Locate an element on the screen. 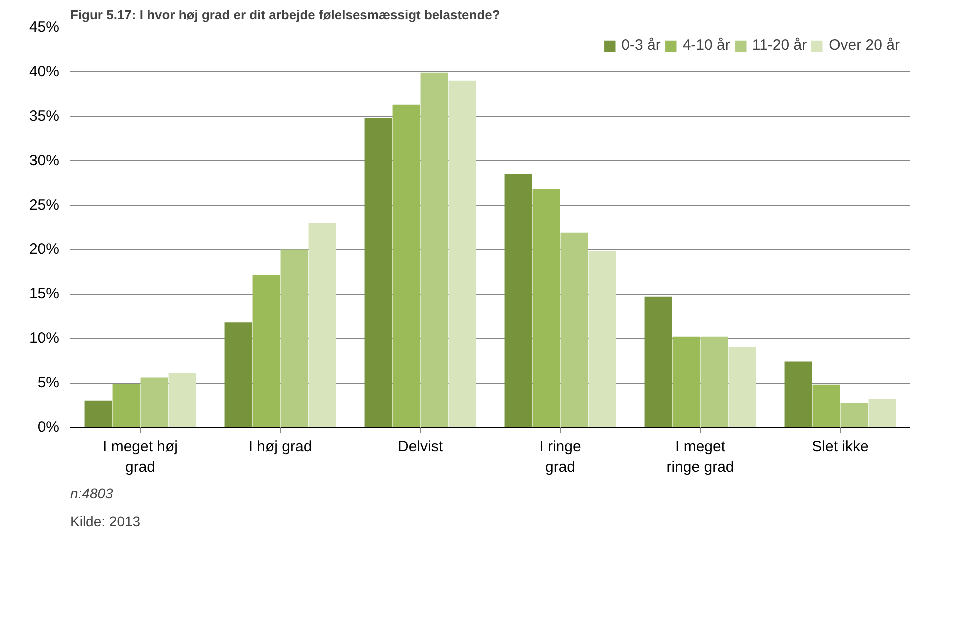  x-tick-label: Slet ikke is located at coordinates (840, 447).